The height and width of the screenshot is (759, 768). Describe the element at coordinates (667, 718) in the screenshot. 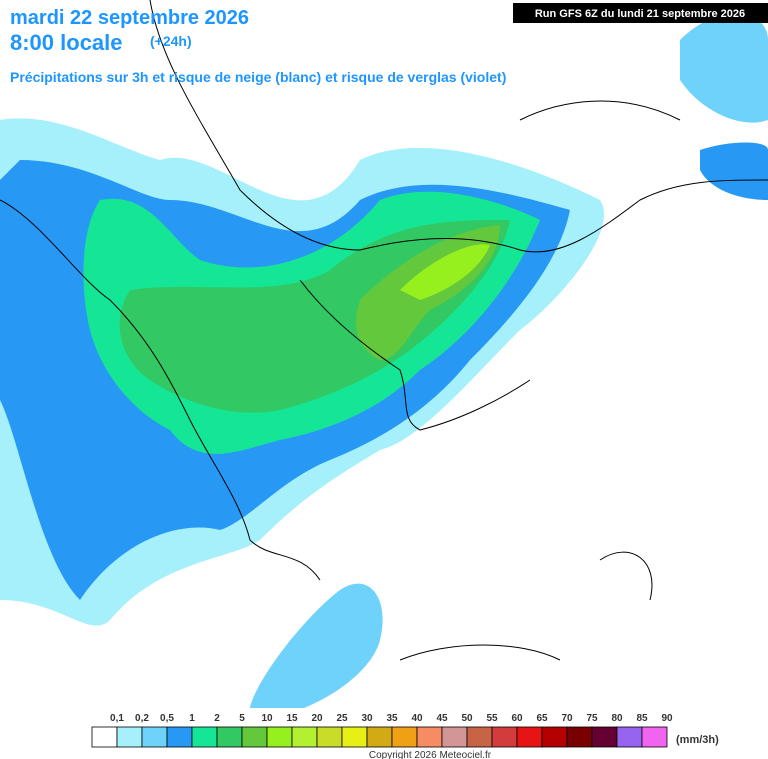

I see `legend-label: 90` at that location.